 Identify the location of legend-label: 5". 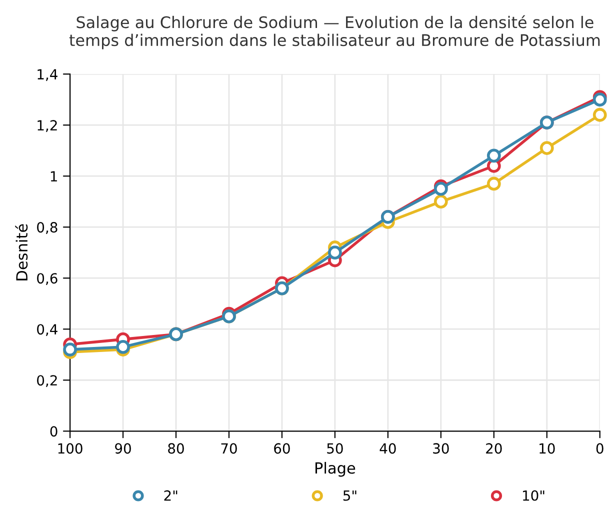
(349, 495).